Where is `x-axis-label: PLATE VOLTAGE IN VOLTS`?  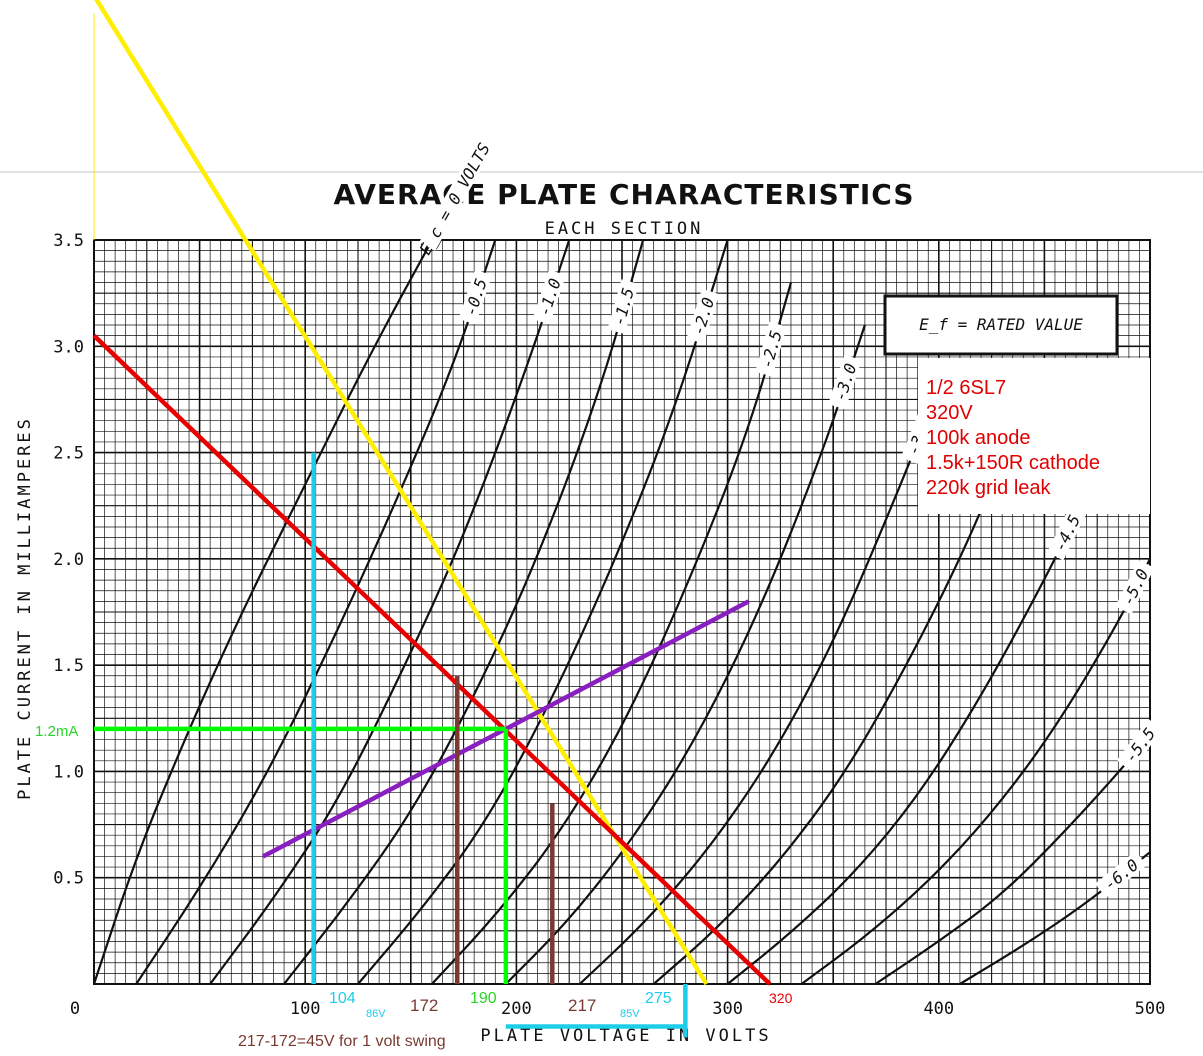 x-axis-label: PLATE VOLTAGE IN VOLTS is located at coordinates (625, 1036).